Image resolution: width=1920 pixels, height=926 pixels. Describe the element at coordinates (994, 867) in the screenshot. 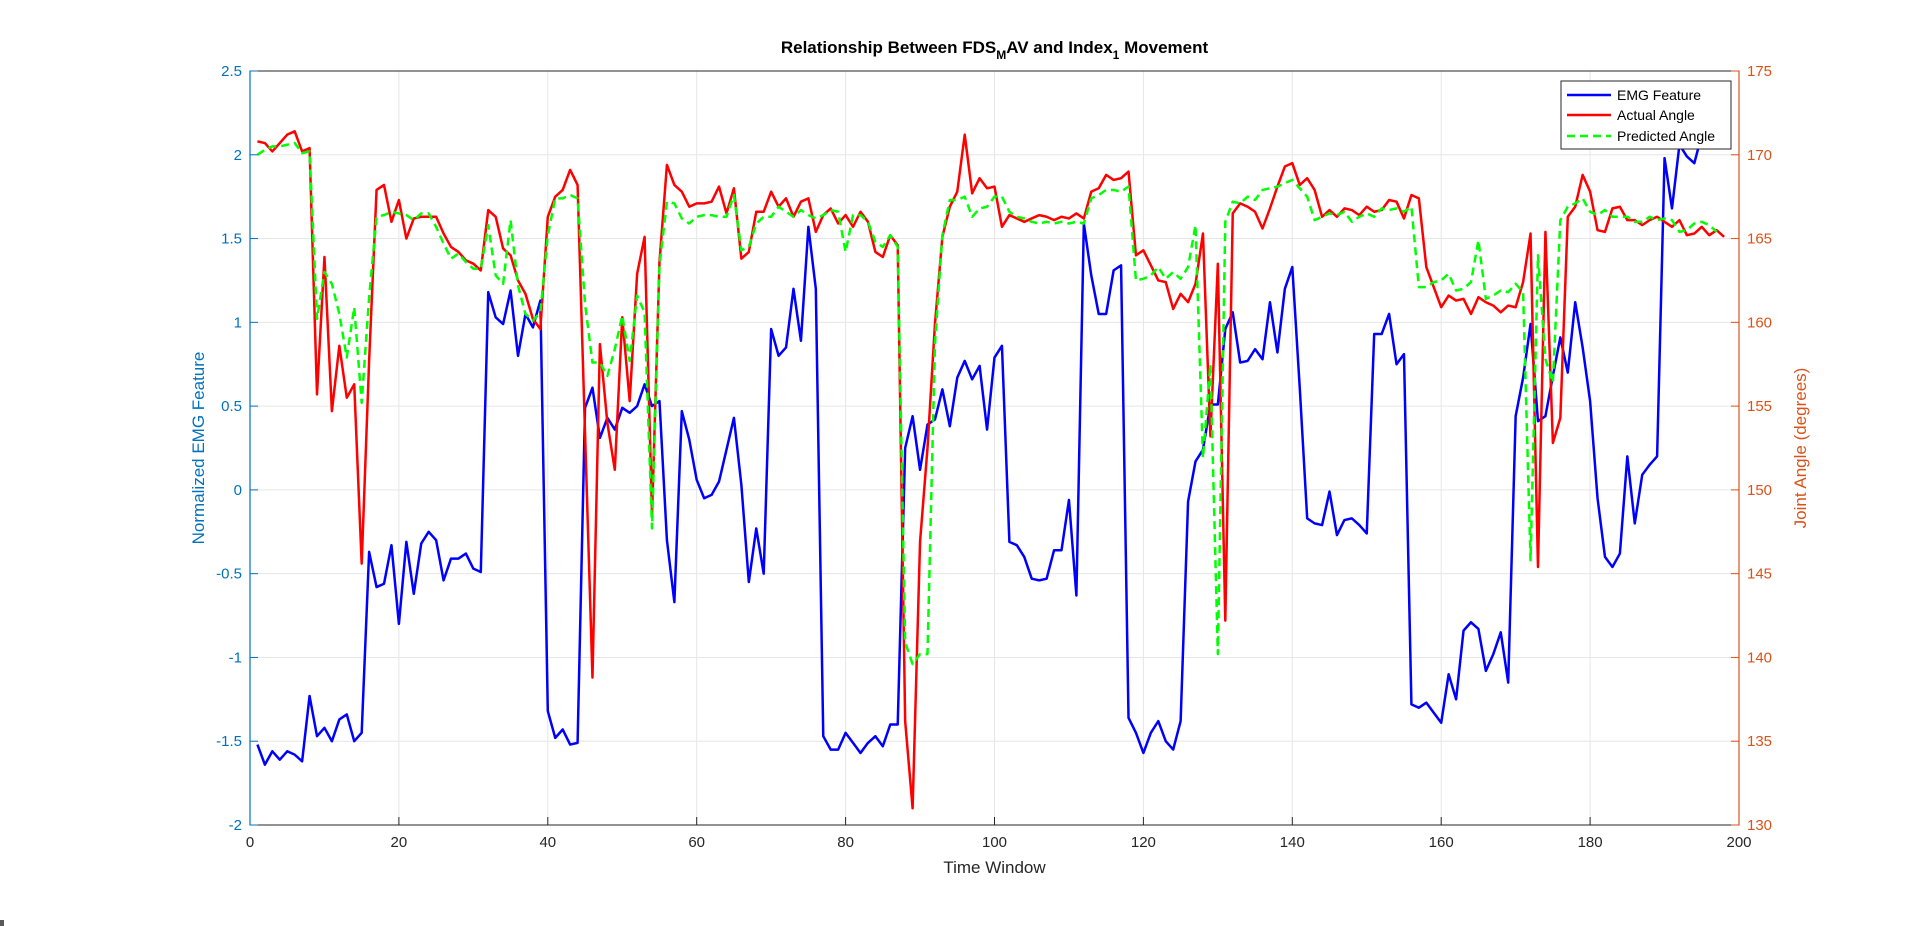

I see `x-axis-label: Time Window` at that location.